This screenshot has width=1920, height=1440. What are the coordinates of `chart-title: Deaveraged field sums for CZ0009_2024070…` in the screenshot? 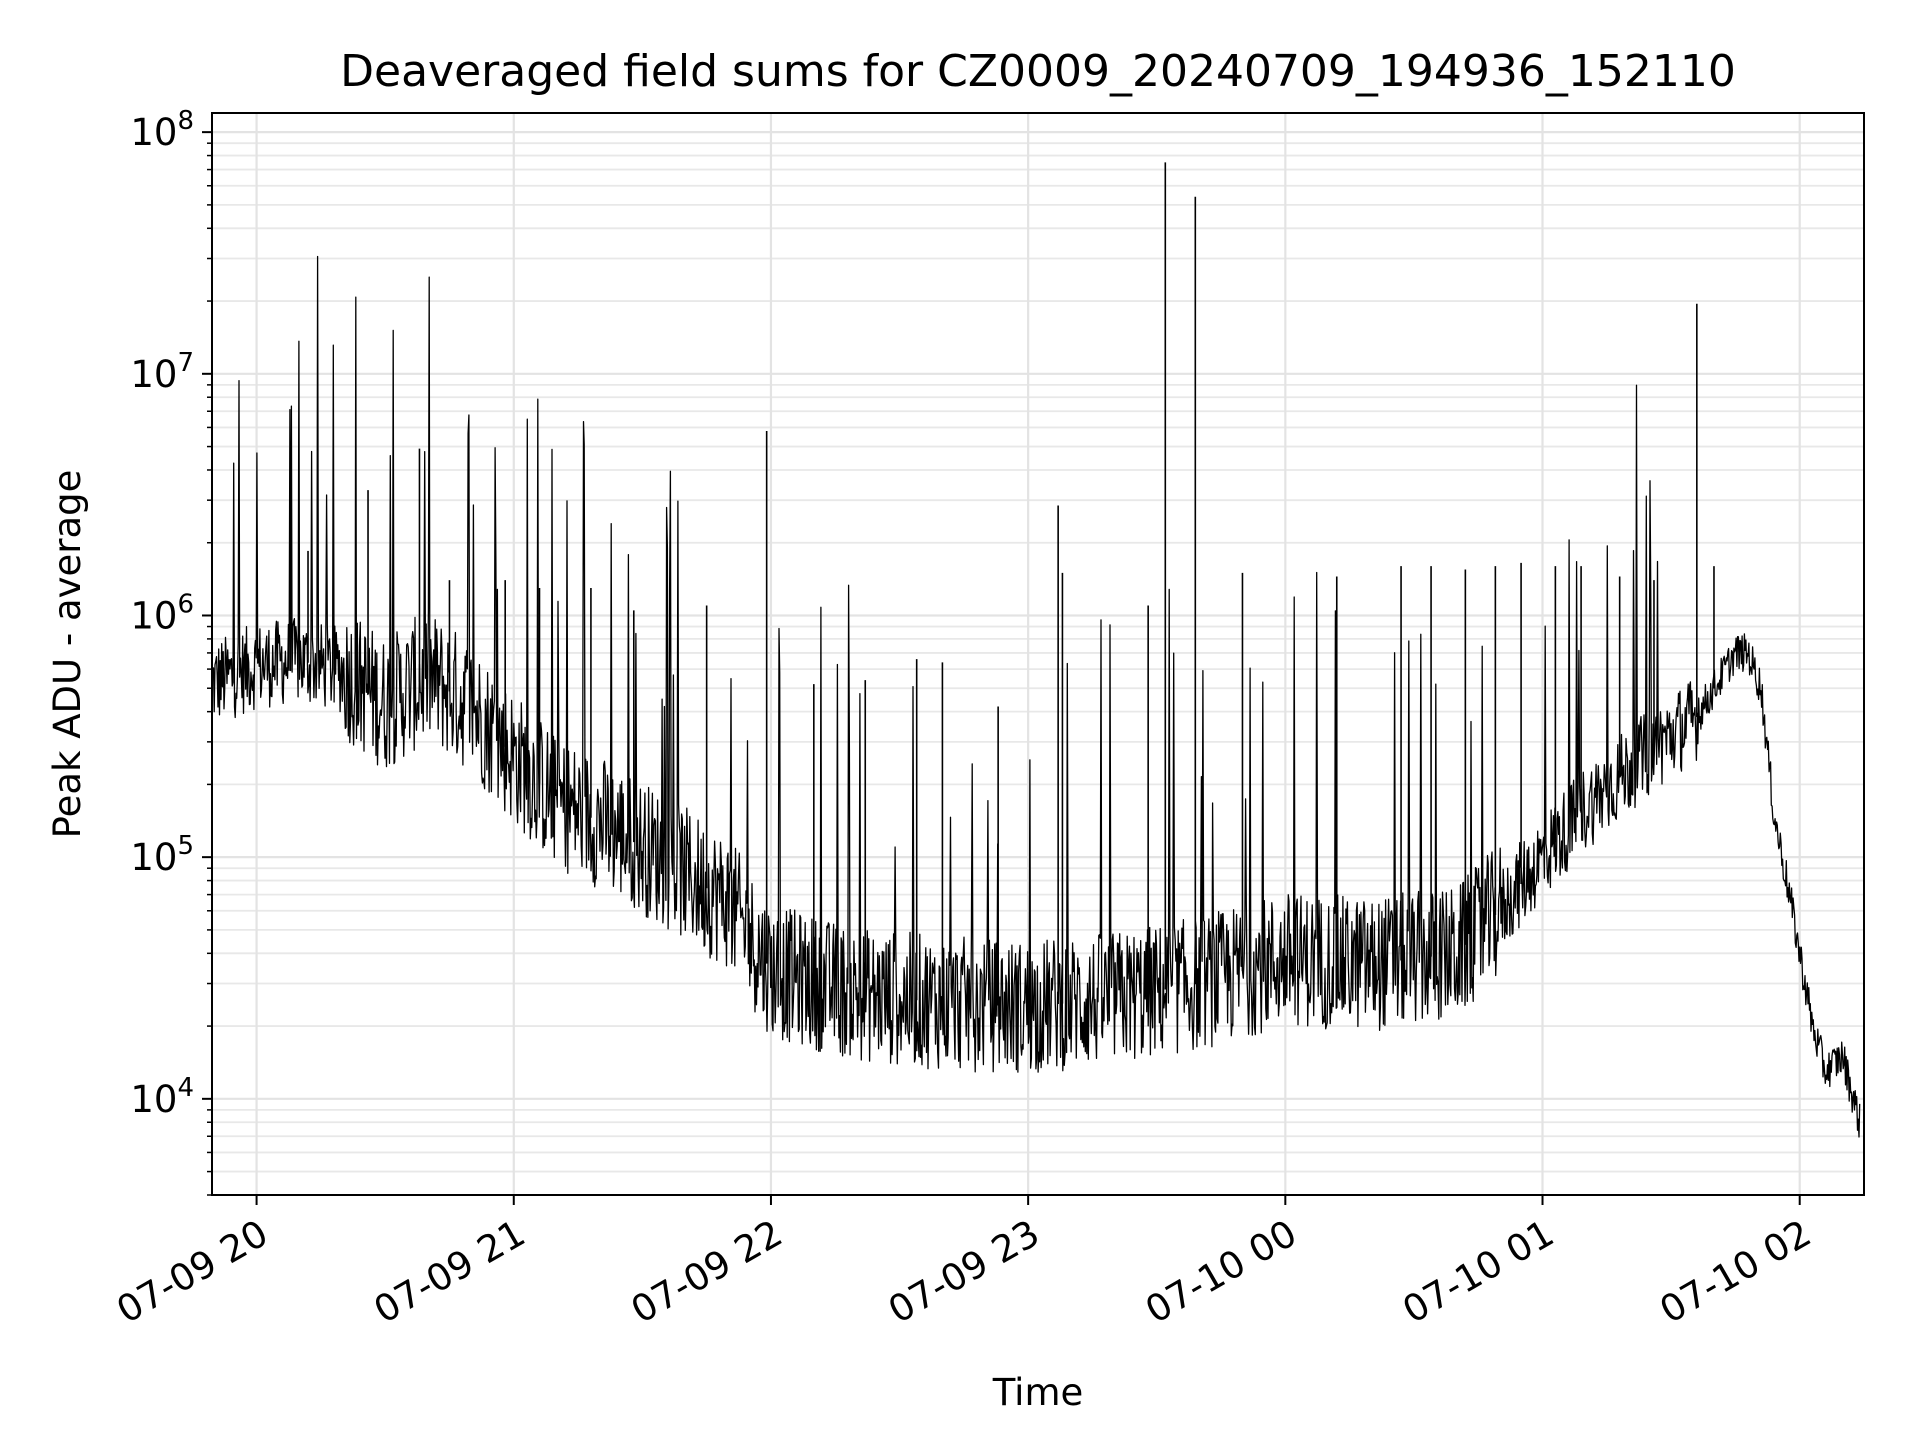 It's located at (1038, 71).